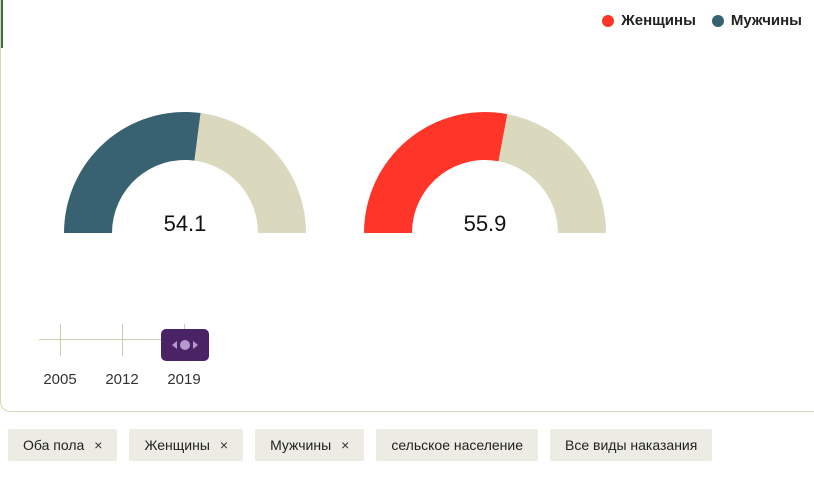 Image resolution: width=814 pixels, height=483 pixels. What do you see at coordinates (112, 339) in the screenshot?
I see `timeline-track` at bounding box center [112, 339].